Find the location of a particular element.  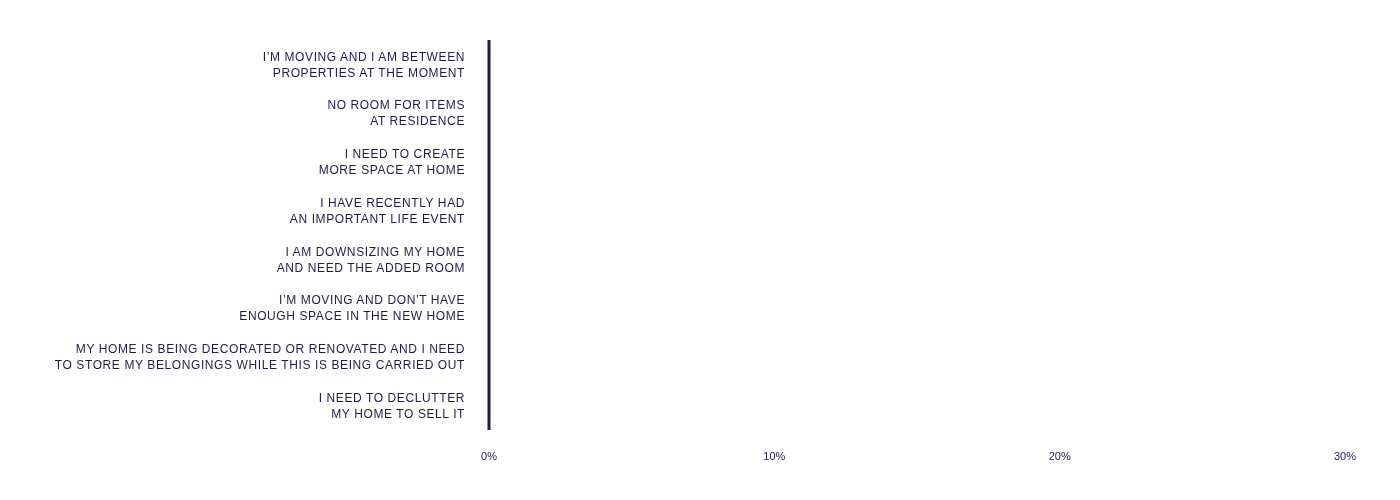

y-tick-label: I AM DOWNSIZING MY HOME AND NEED THE ADDED ROOM is located at coordinates (370, 259).